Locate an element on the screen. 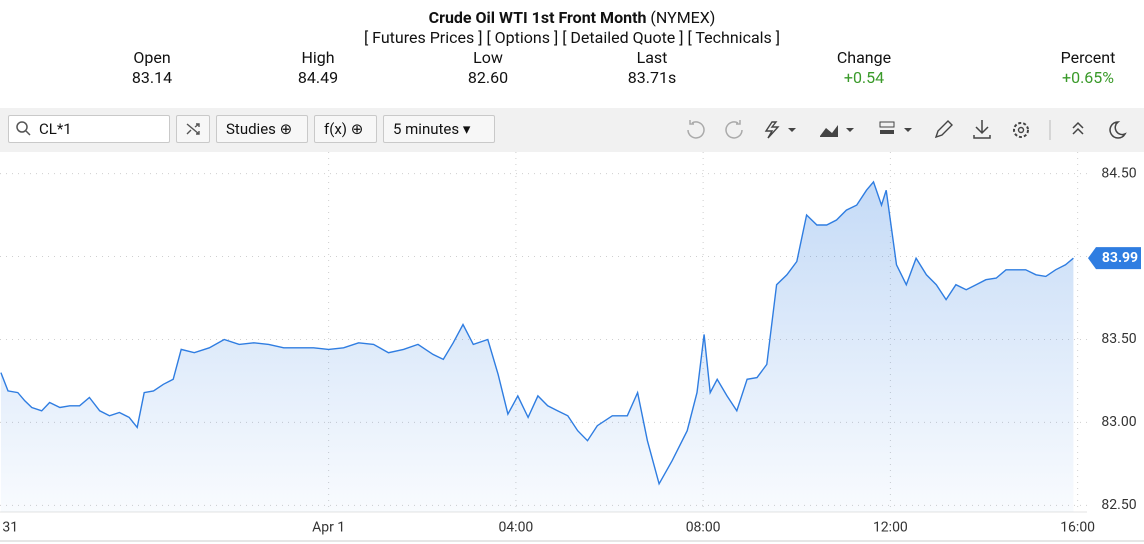 This screenshot has height=544, width=1144. quote-label: Percent is located at coordinates (1088, 57).